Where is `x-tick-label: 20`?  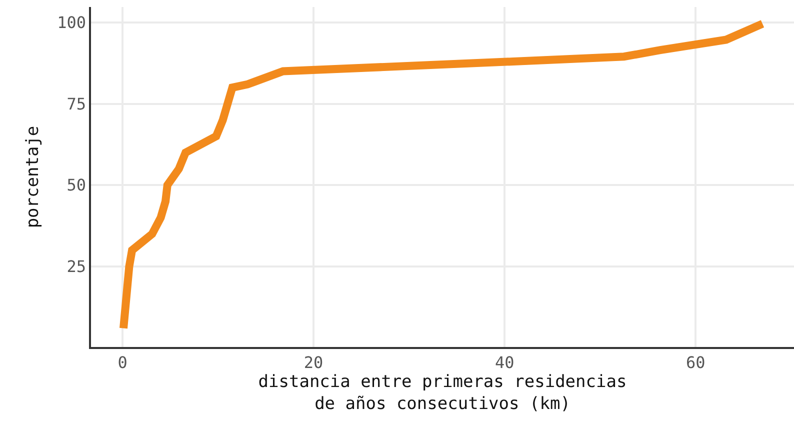 x-tick-label: 20 is located at coordinates (314, 362).